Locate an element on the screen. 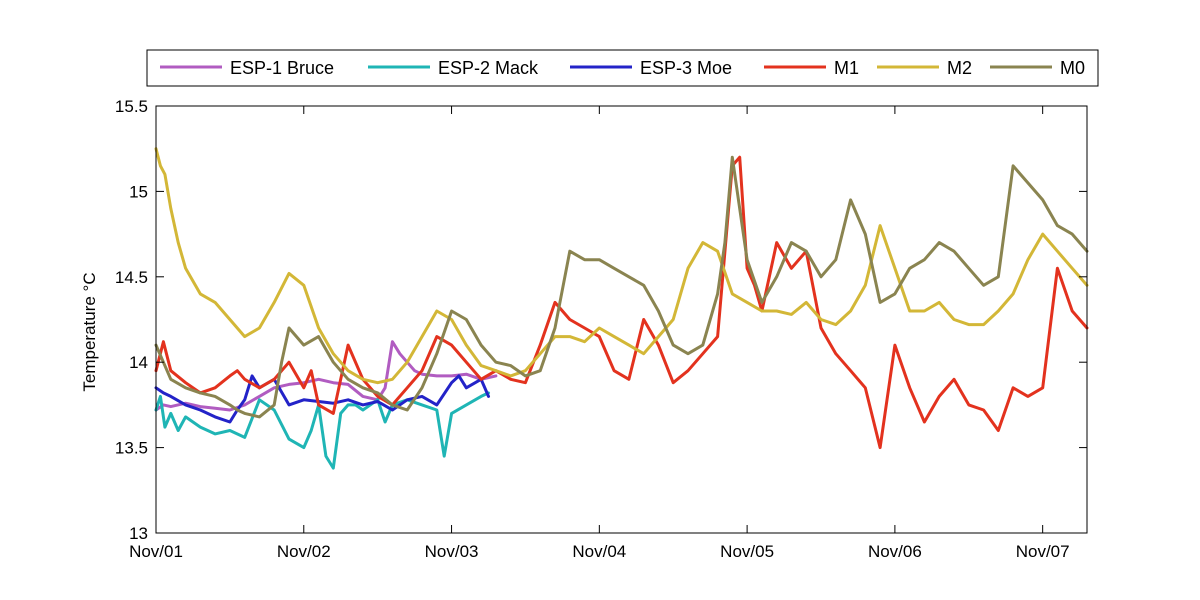 This screenshot has height=600, width=1200. legend: ESP-1 Bruce ESP-2 Mack ESP-3 Moe M1 M2 M0 is located at coordinates (622, 68).